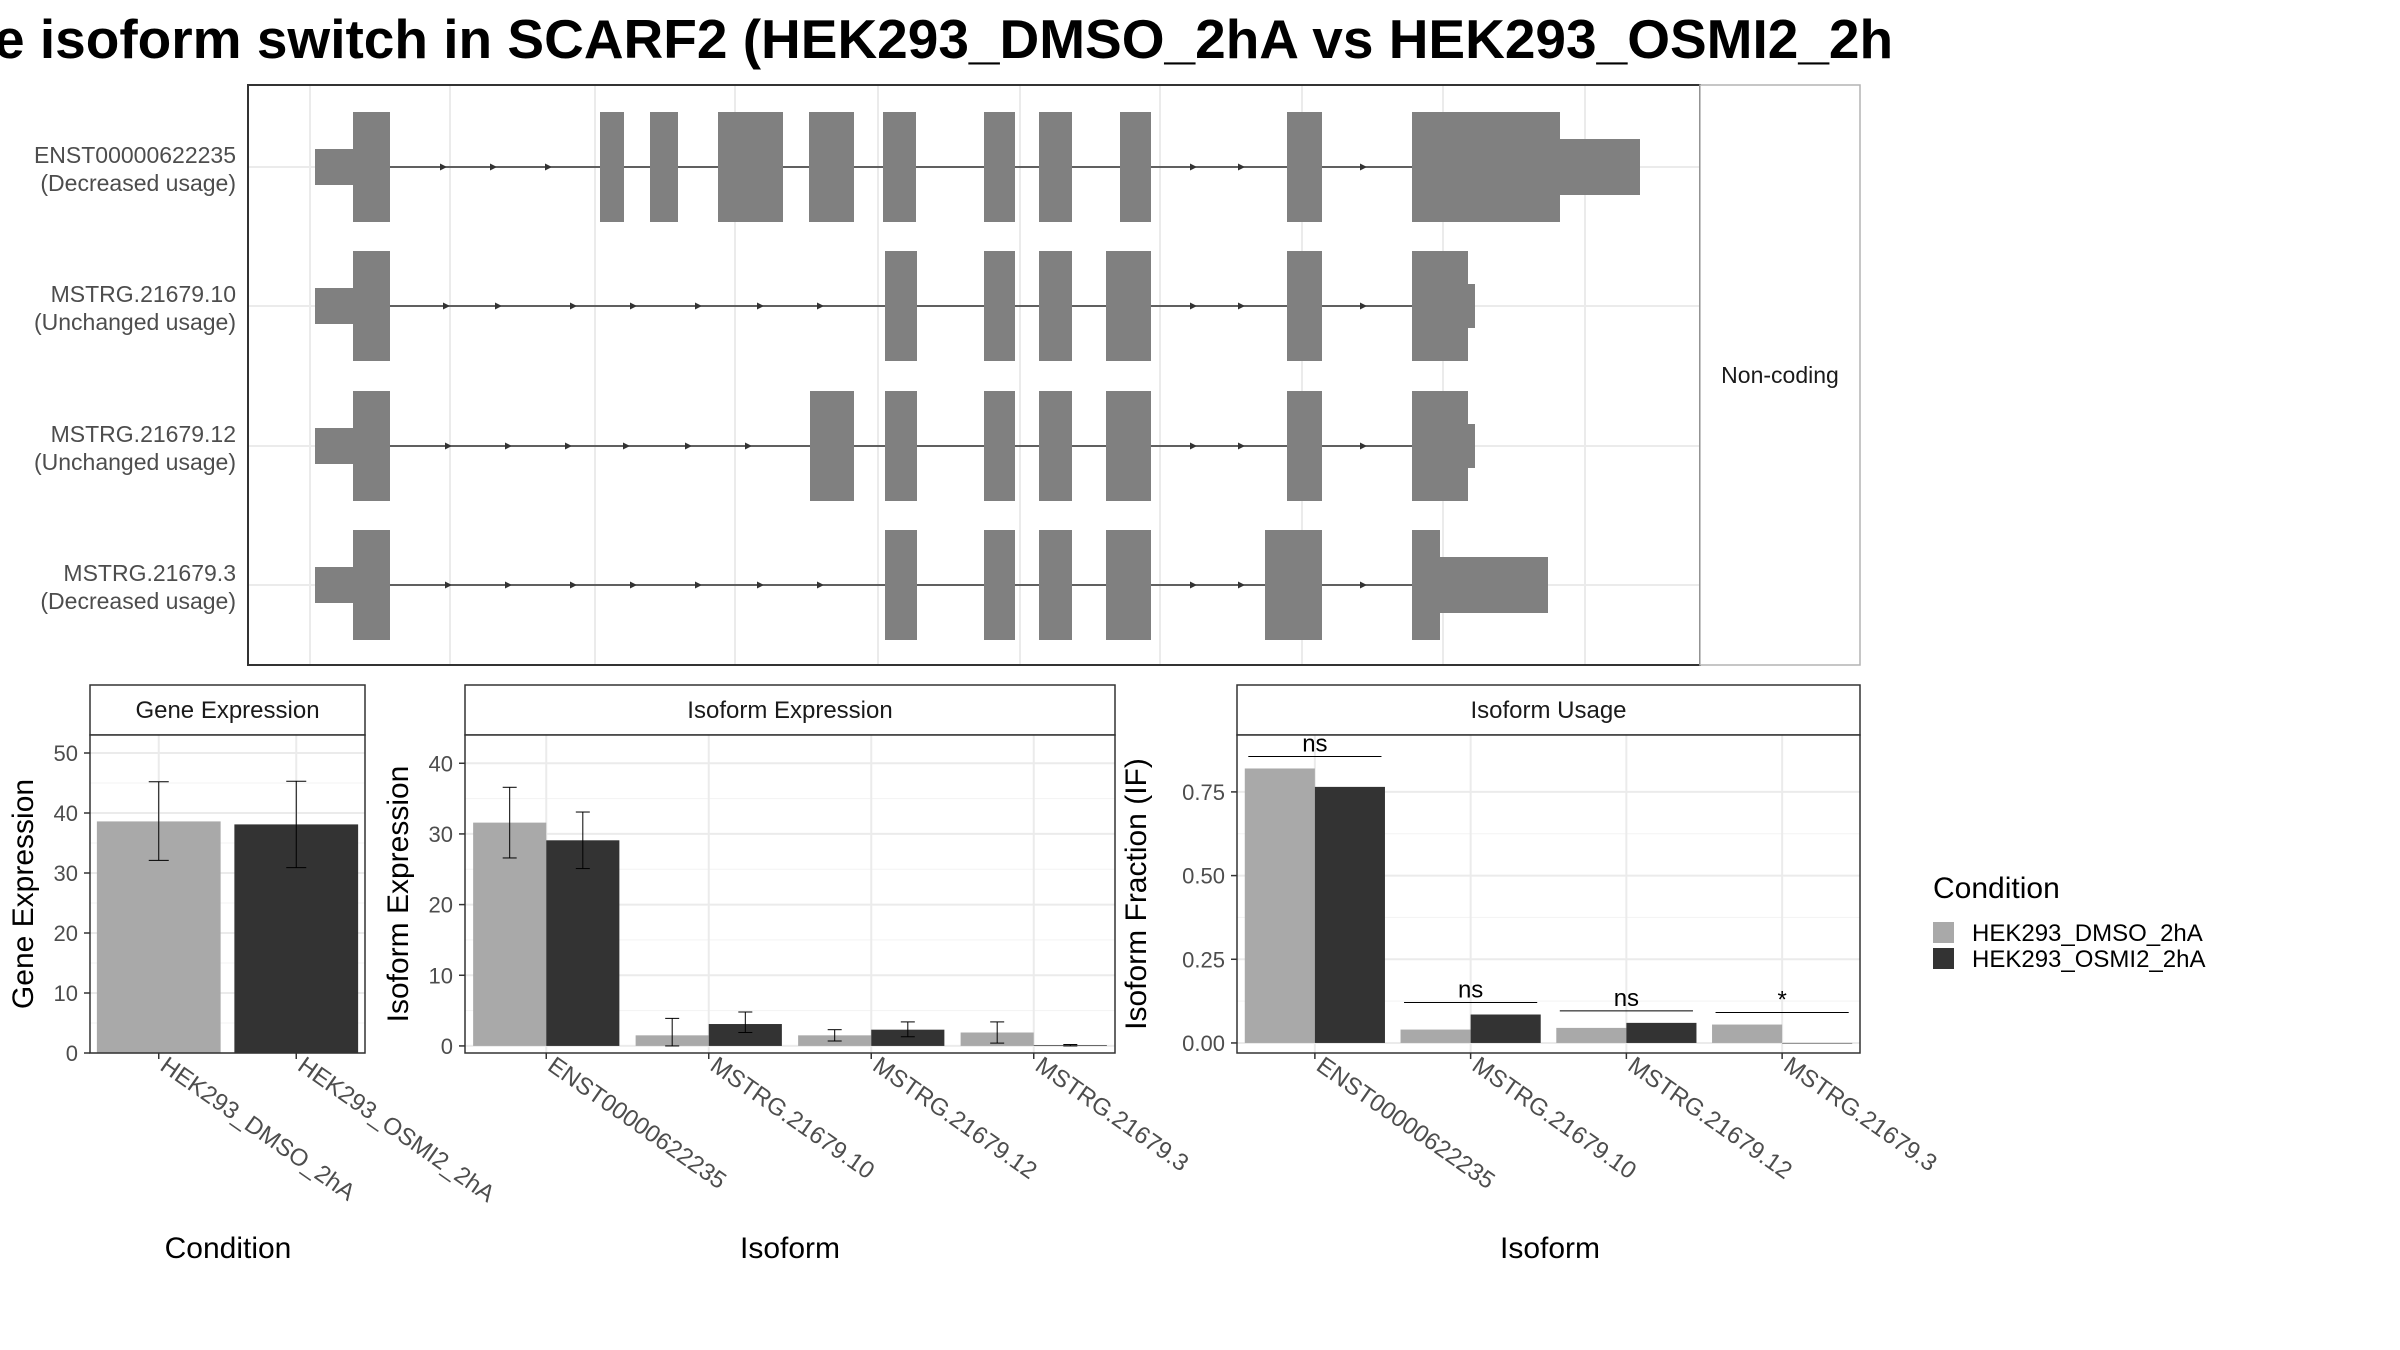 The width and height of the screenshot is (2400, 1350). What do you see at coordinates (398, 894) in the screenshot?
I see `y-axis-title: Isoform Expression` at bounding box center [398, 894].